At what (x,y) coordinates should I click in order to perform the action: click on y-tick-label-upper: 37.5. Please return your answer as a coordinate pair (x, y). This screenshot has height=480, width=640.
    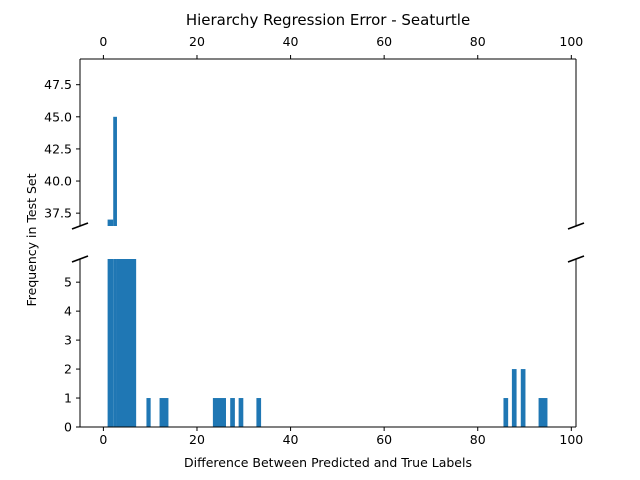
    Looking at the image, I should click on (58, 213).